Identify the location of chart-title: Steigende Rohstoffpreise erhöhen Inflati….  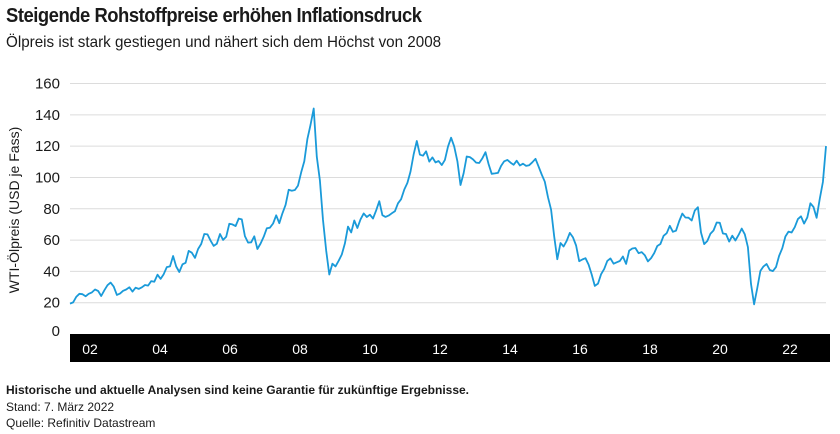
(214, 16).